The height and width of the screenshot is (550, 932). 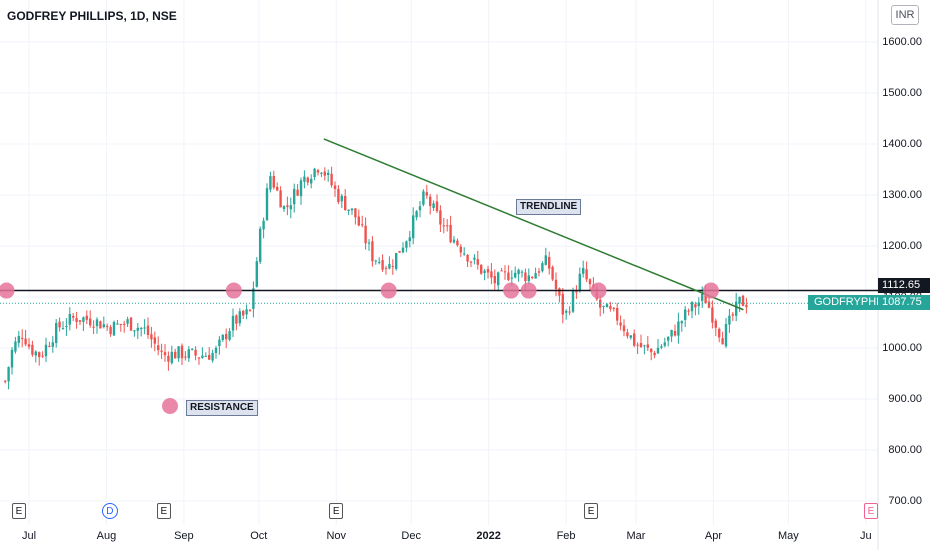 What do you see at coordinates (549, 207) in the screenshot?
I see `trendline-label: TRENDLINE` at bounding box center [549, 207].